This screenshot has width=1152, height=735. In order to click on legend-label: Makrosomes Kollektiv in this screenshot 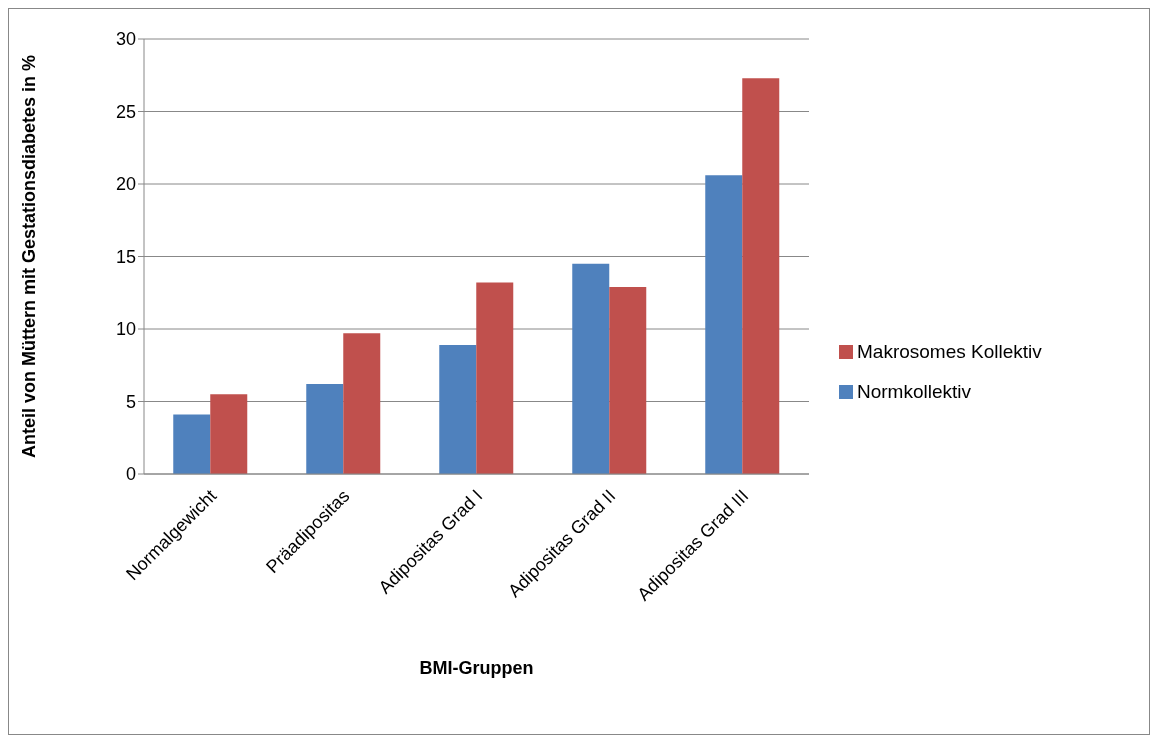, I will do `click(949, 351)`.